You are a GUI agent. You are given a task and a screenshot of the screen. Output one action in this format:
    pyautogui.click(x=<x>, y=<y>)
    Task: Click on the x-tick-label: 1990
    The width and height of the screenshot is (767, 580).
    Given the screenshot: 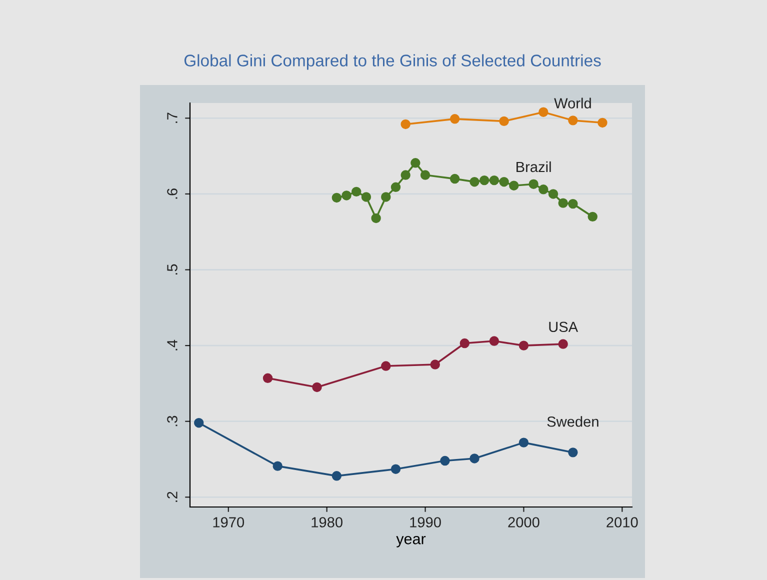 What is the action you would take?
    pyautogui.click(x=425, y=522)
    